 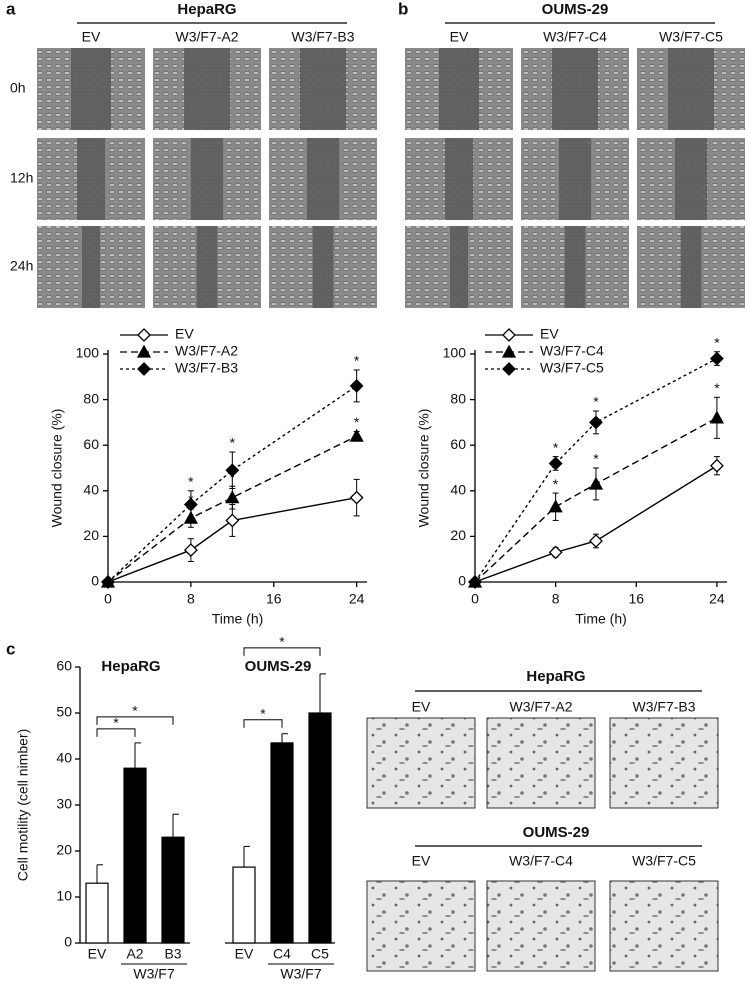 I want to click on y-tick-label: 30, so click(x=64, y=804).